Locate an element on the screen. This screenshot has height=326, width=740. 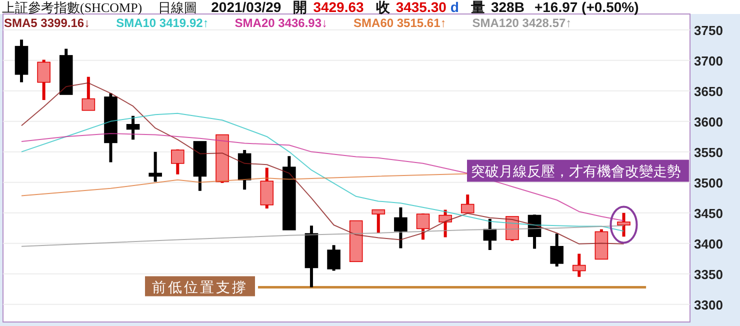
annotation: 突破月線反壓，才有機會改變走勢 is located at coordinates (576, 172).